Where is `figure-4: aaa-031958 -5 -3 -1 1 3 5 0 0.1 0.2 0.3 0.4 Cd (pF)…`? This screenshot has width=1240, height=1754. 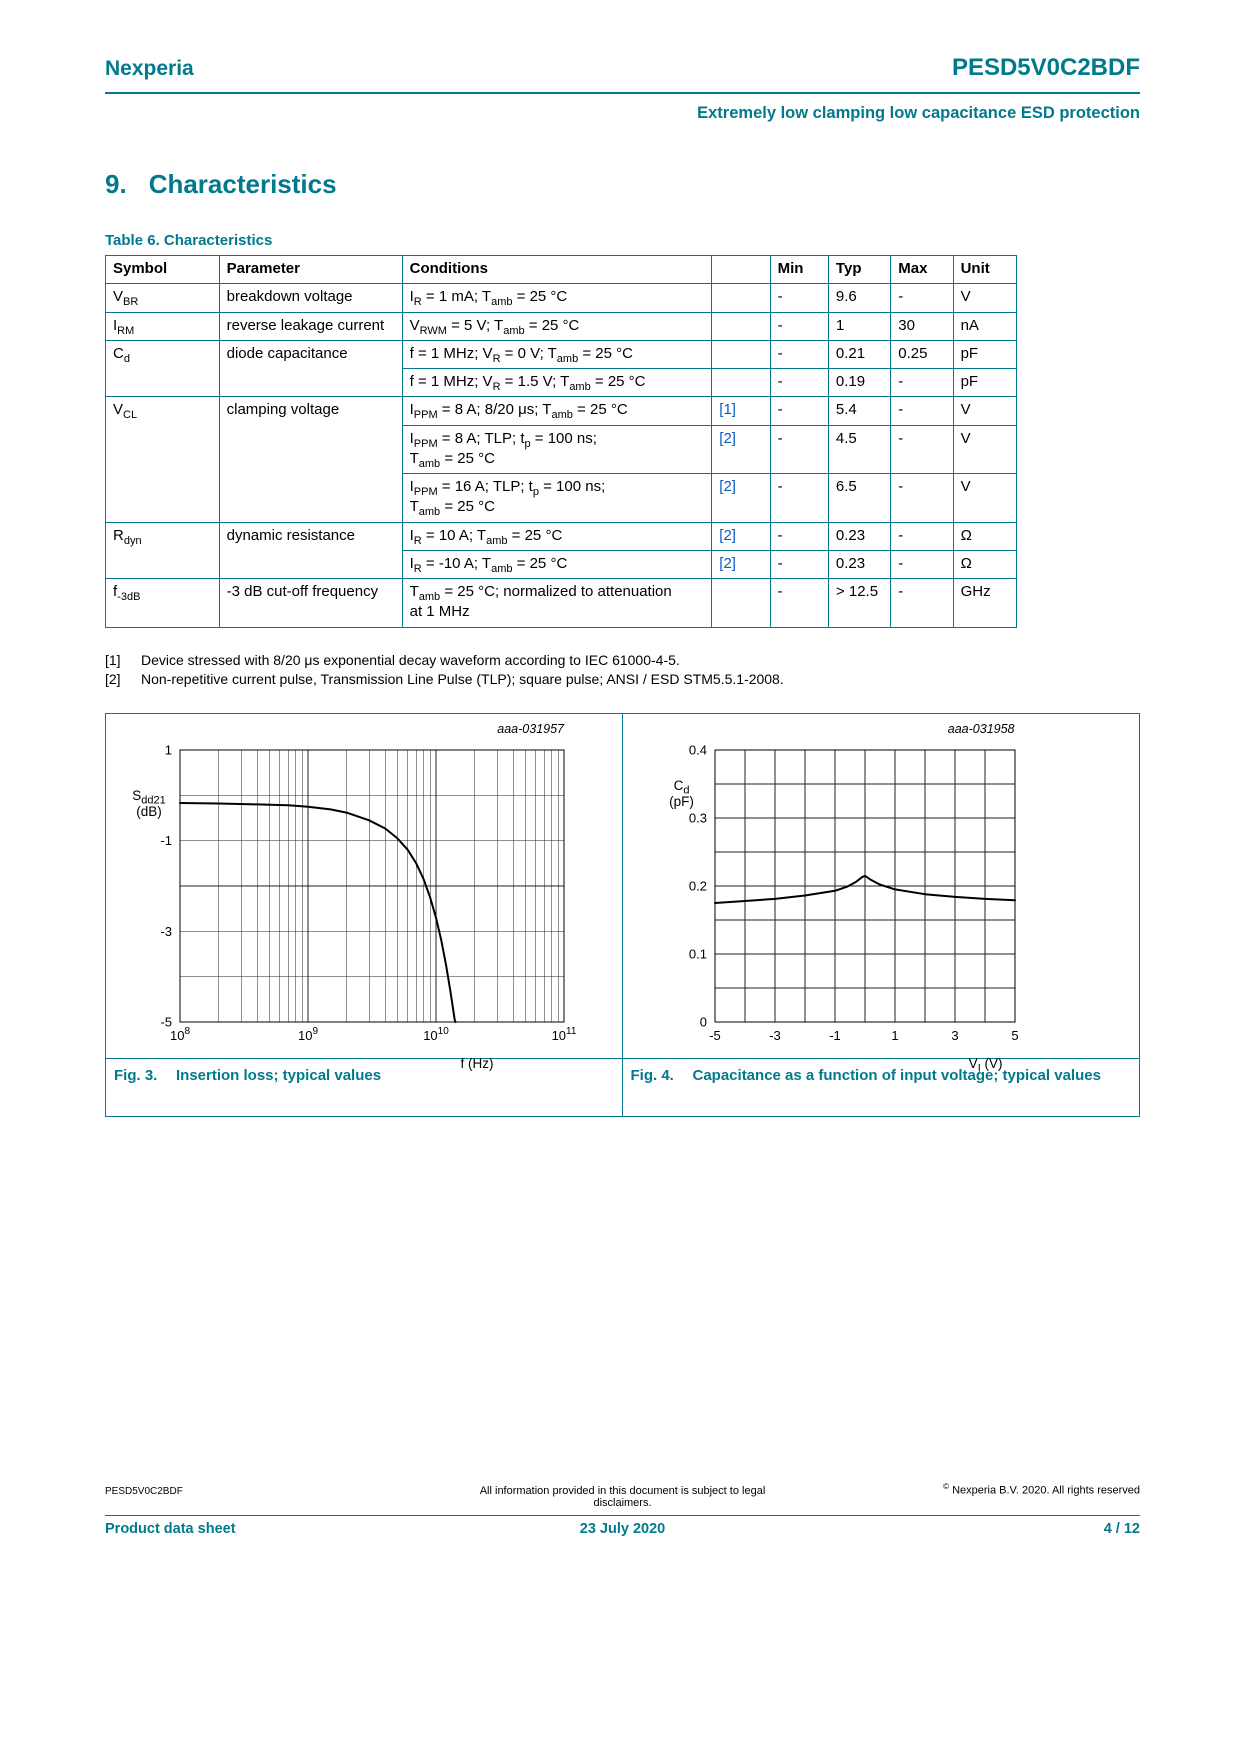
figure-4: aaa-031958 -5 -3 -1 1 3 5 0 0.1 0.2 0.3 0.4 Cd (pF)… is located at coordinates (880, 915).